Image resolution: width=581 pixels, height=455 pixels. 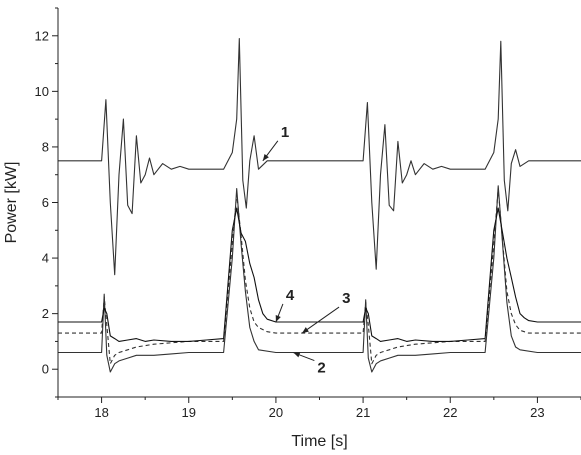 What do you see at coordinates (319, 408) in the screenshot?
I see `x-ticks: 18 19 20 21 22 23` at bounding box center [319, 408].